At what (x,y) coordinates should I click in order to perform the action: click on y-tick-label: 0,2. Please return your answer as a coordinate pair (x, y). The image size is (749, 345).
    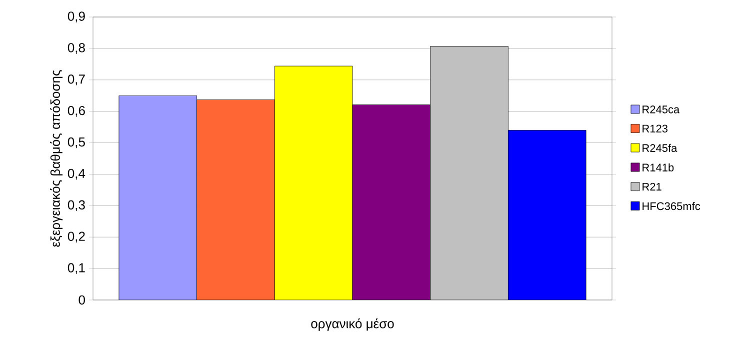
    Looking at the image, I should click on (76, 237).